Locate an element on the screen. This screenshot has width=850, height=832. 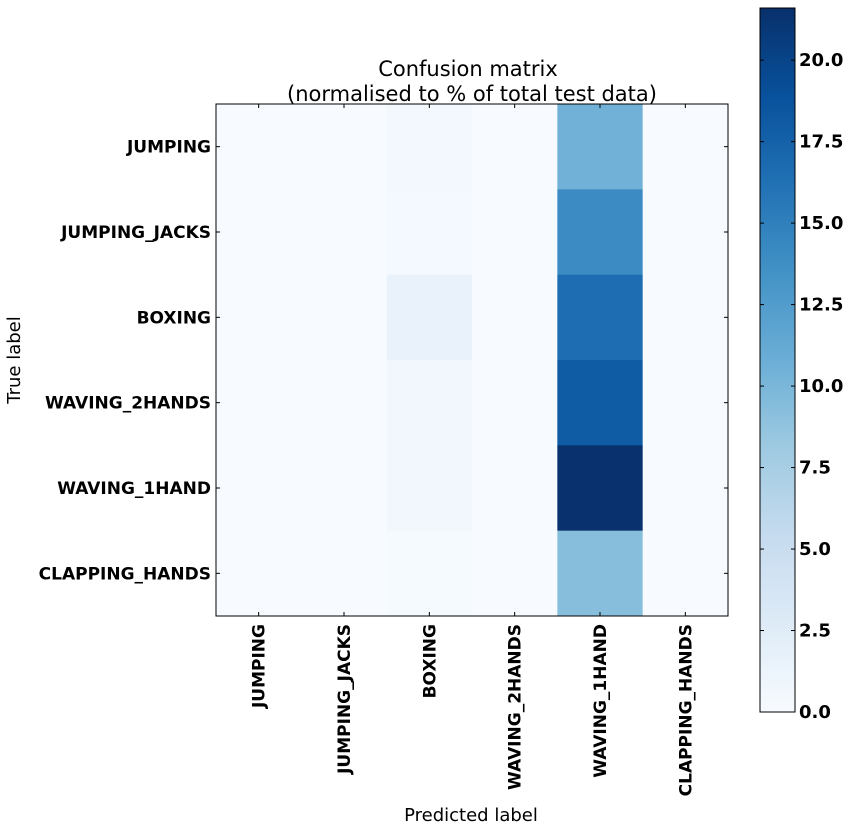
colorbar-tick-label: 7.5 is located at coordinates (815, 468).